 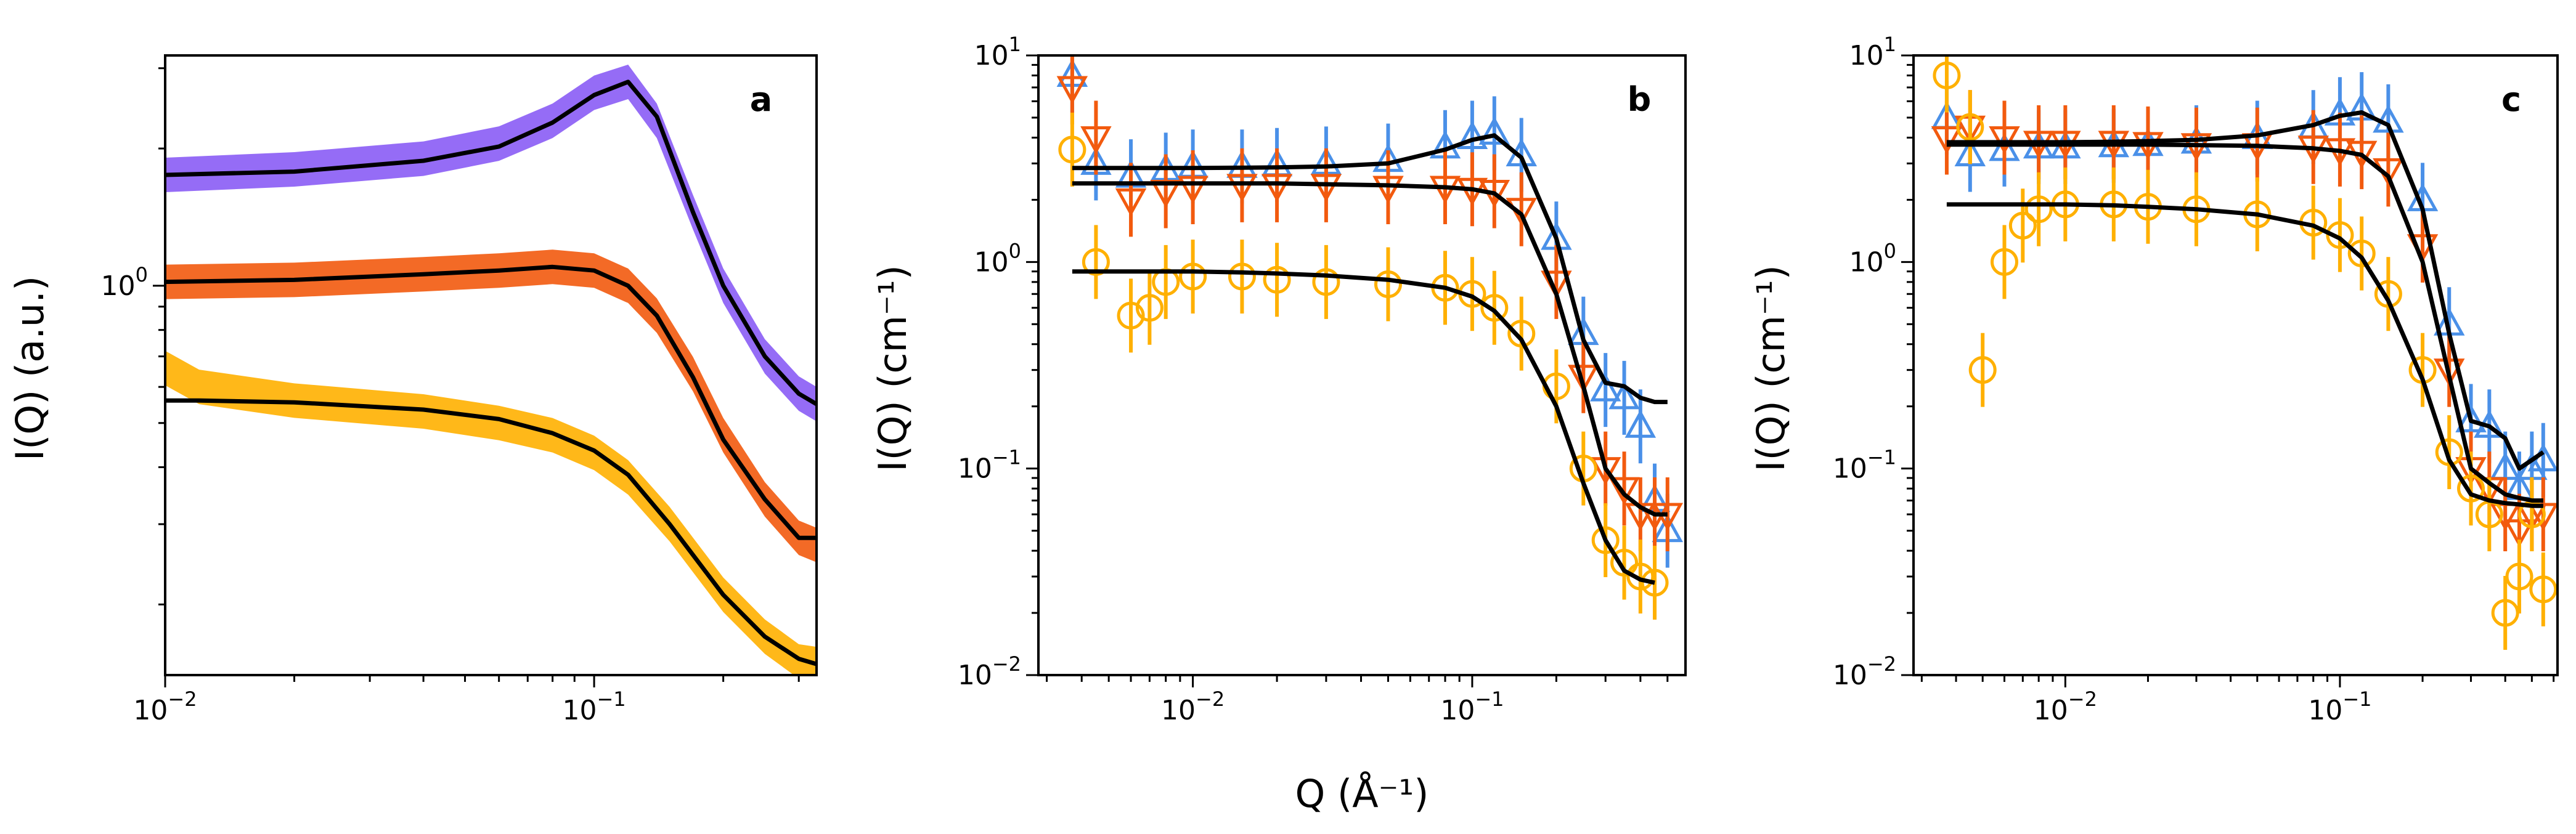 What do you see at coordinates (893, 368) in the screenshot?
I see `panel-b-ylabel: I(Q) (cm⁻¹)` at bounding box center [893, 368].